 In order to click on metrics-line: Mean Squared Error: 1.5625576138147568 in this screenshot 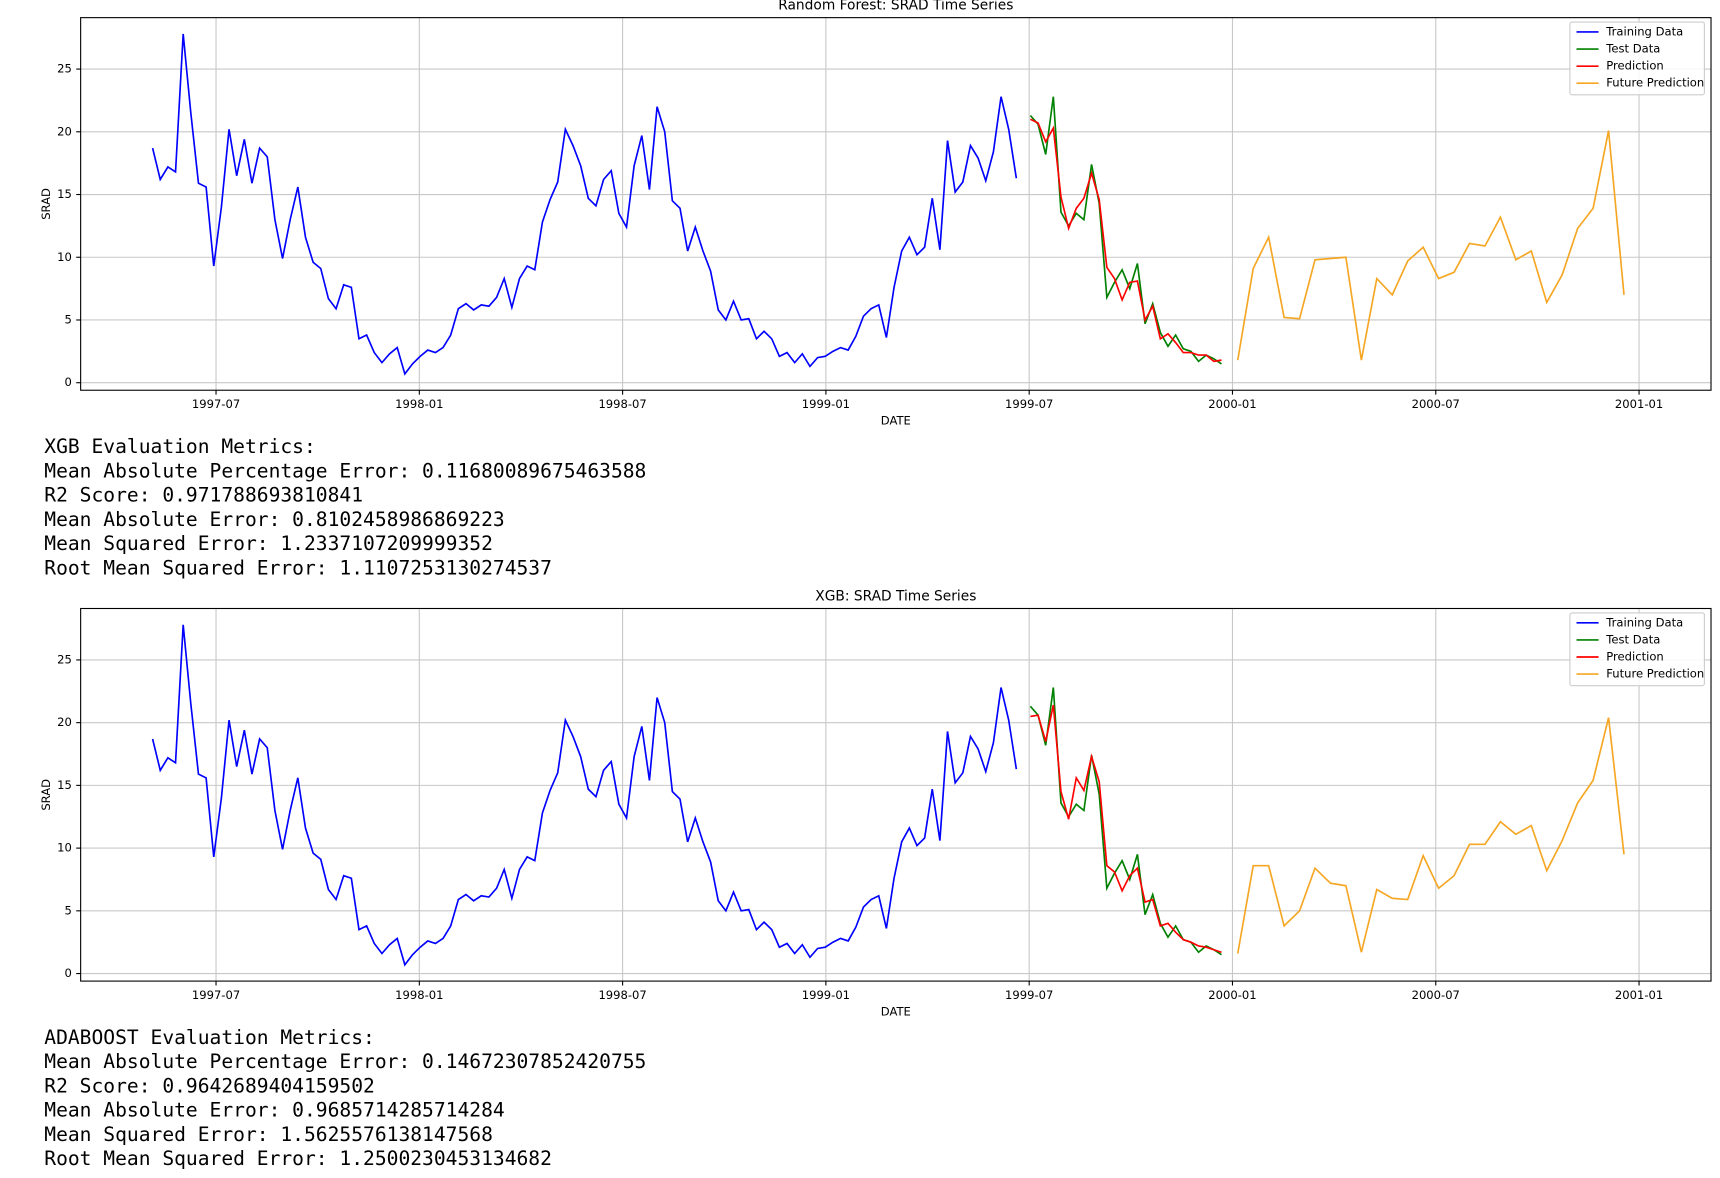, I will do `click(268, 1134)`.